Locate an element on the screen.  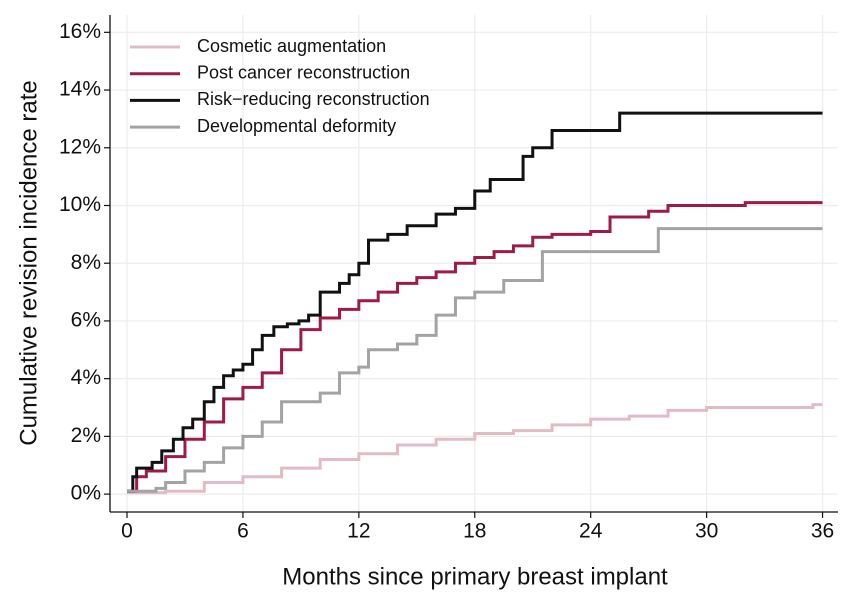
legend-label: Developmental deformity is located at coordinates (296, 126).